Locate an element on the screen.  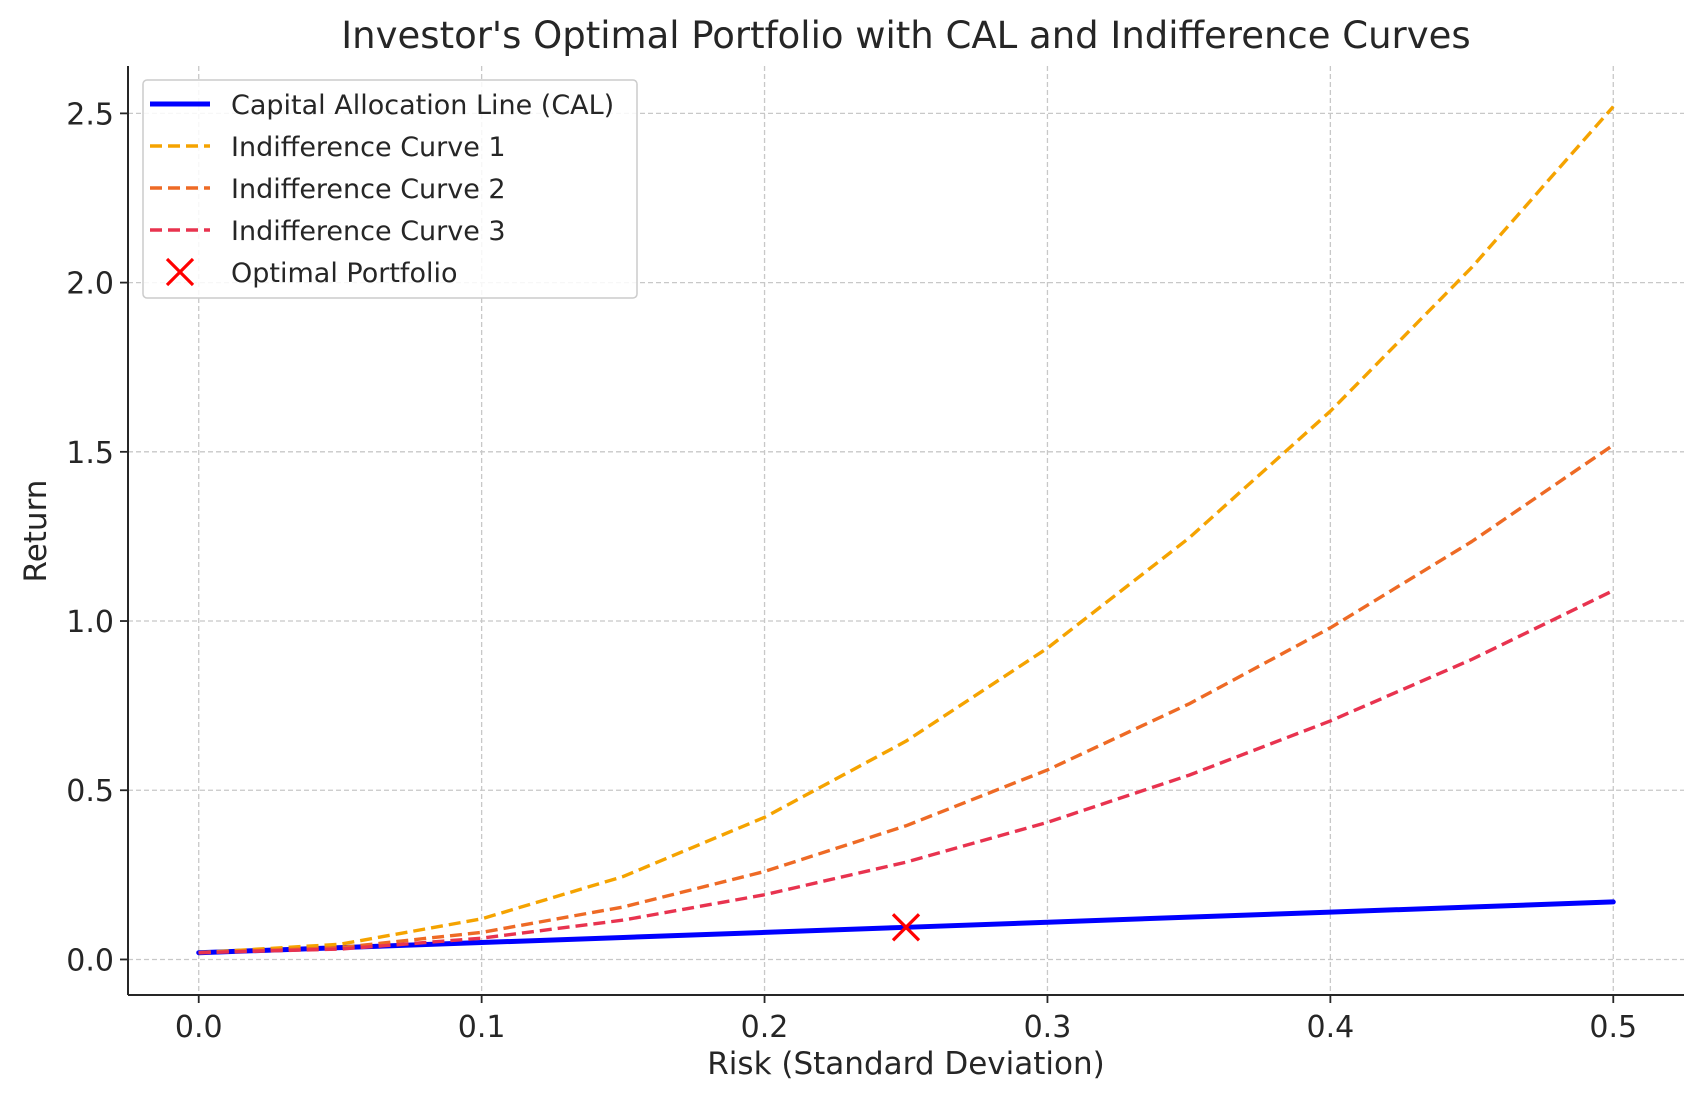
legend-item-capital-allocation-line-cal: Capital Allocation Line (CAL) is located at coordinates (382, 105).